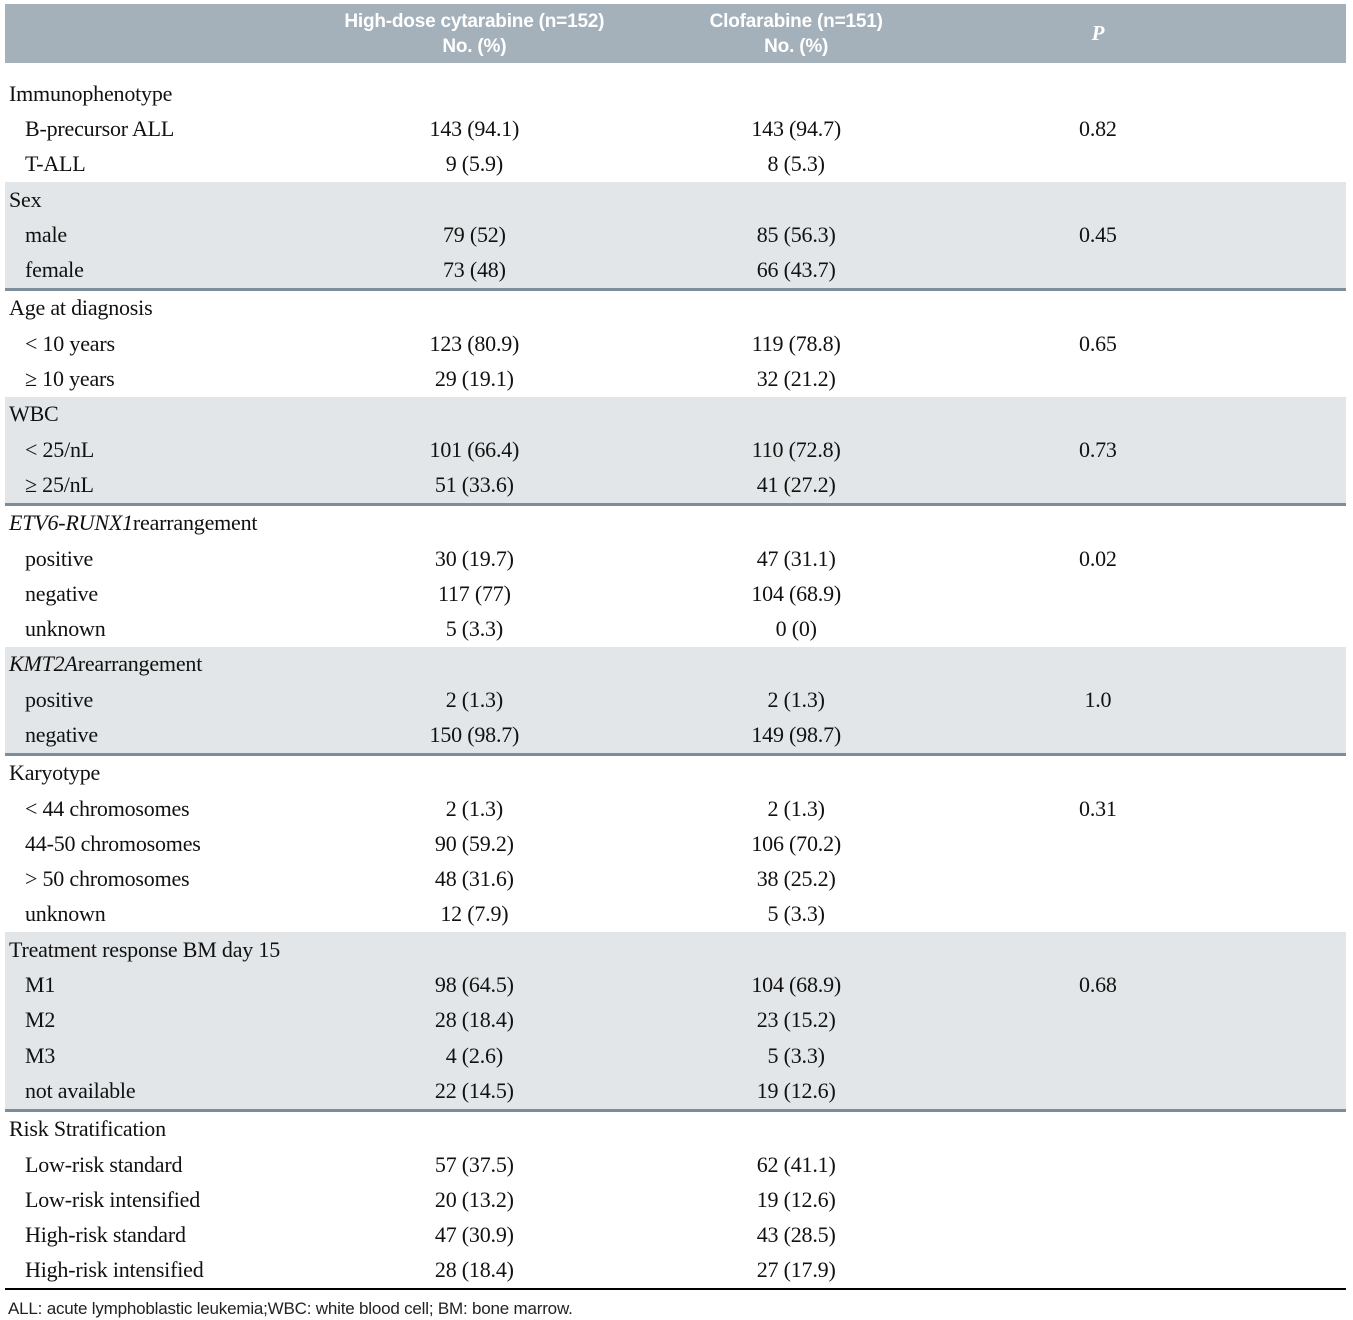 The width and height of the screenshot is (1353, 1320). Describe the element at coordinates (675, 1270) in the screenshot. I see `table-row: High-risk intensified 28 (18.4) 27 (17.9)` at that location.